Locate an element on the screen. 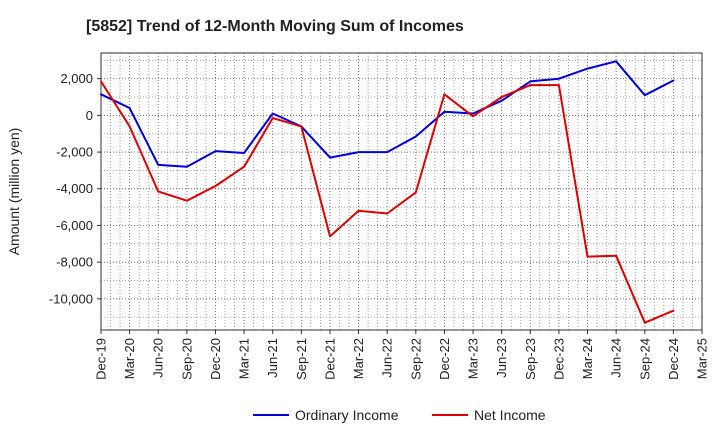 Image resolution: width=720 pixels, height=440 pixels. x-tick-label: Jun-22 is located at coordinates (387, 358).